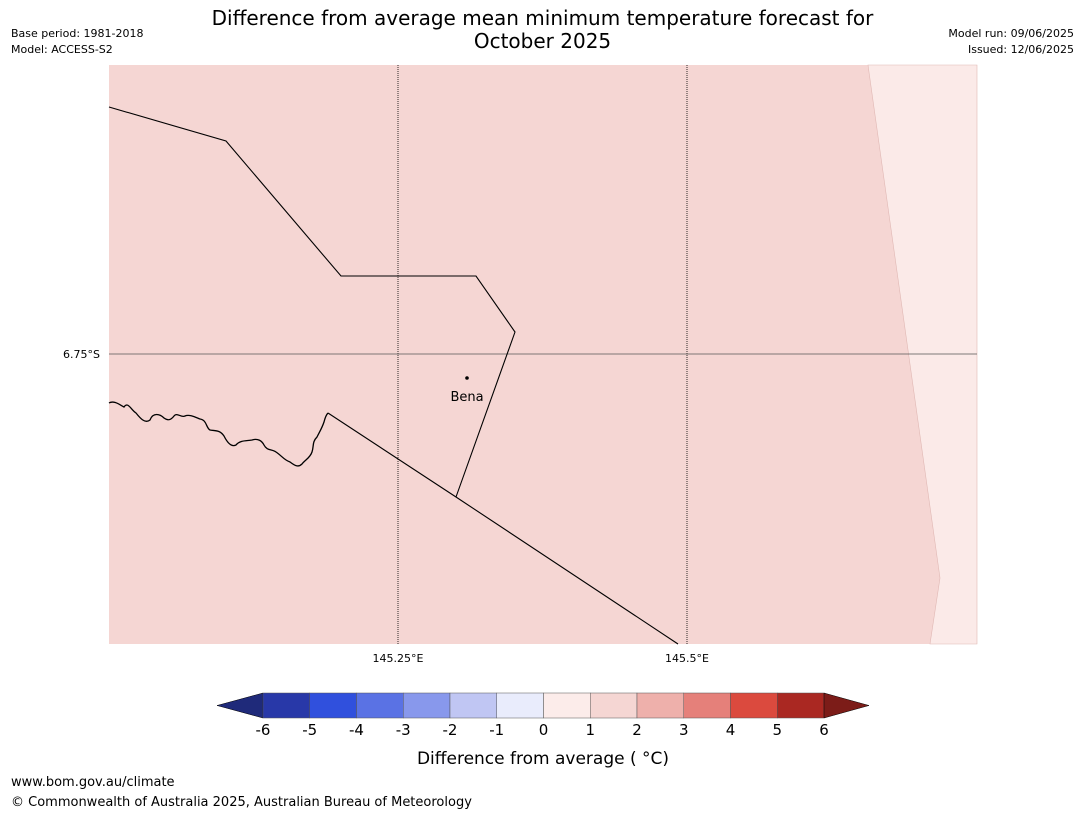 The image size is (1085, 816). Describe the element at coordinates (356, 730) in the screenshot. I see `colorbar-tick-label: -4` at that location.